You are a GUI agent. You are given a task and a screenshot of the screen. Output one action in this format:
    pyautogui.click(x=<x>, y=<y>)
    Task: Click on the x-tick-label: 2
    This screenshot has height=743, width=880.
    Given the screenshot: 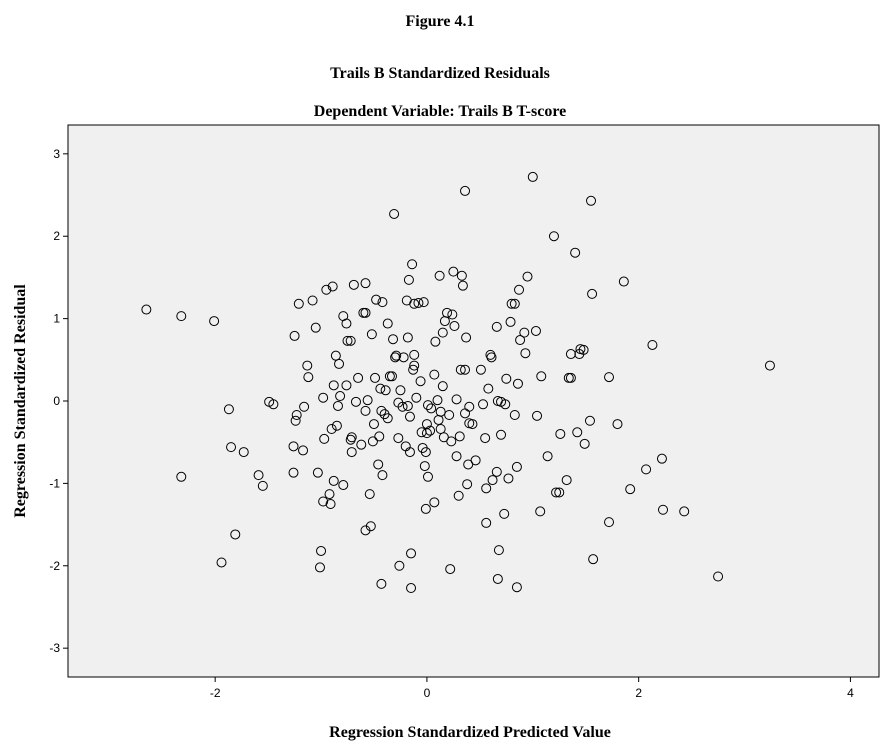 What is the action you would take?
    pyautogui.click(x=638, y=693)
    